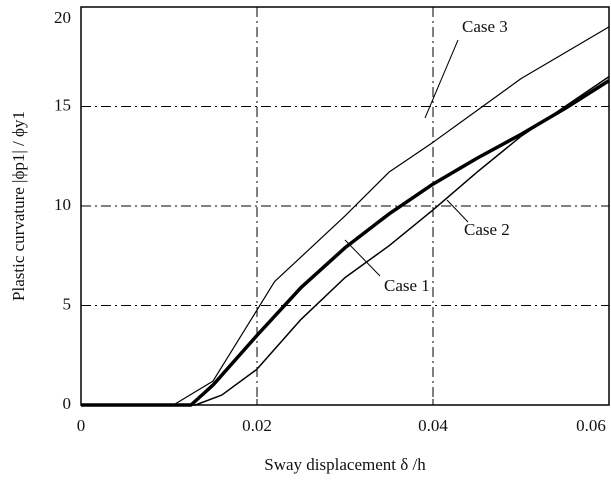 This screenshot has height=485, width=611. Describe the element at coordinates (62, 17) in the screenshot. I see `y-tick-label: 20` at that location.